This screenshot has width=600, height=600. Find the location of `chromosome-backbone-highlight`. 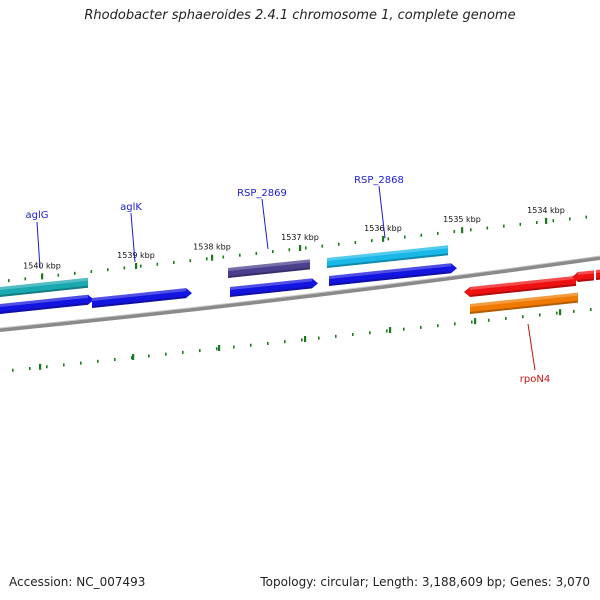

chromosome-backbone-highlight is located at coordinates (300, 292).